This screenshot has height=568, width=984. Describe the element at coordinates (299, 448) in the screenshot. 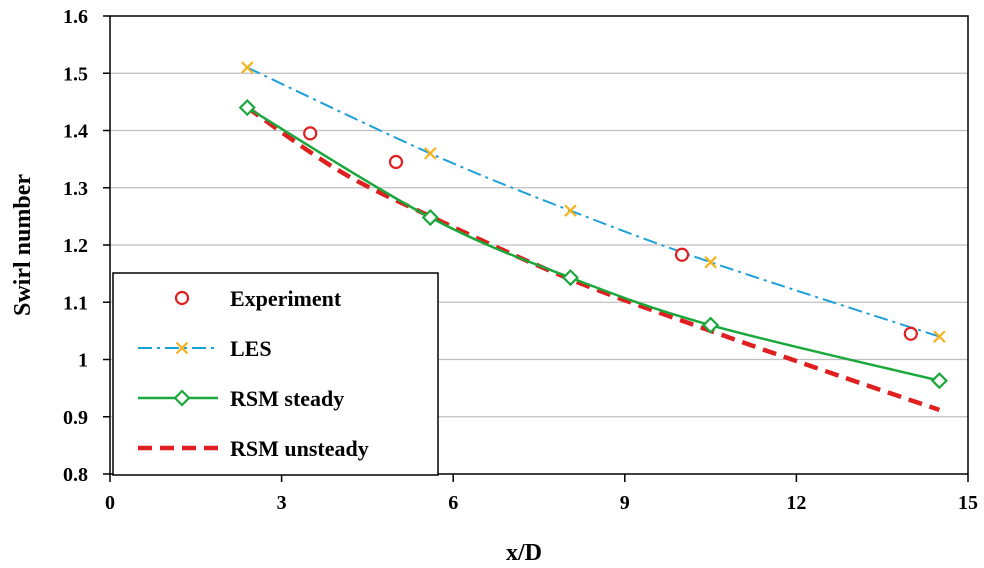

I see `legend-label-rsm-unsteady: RSM unsteady` at that location.